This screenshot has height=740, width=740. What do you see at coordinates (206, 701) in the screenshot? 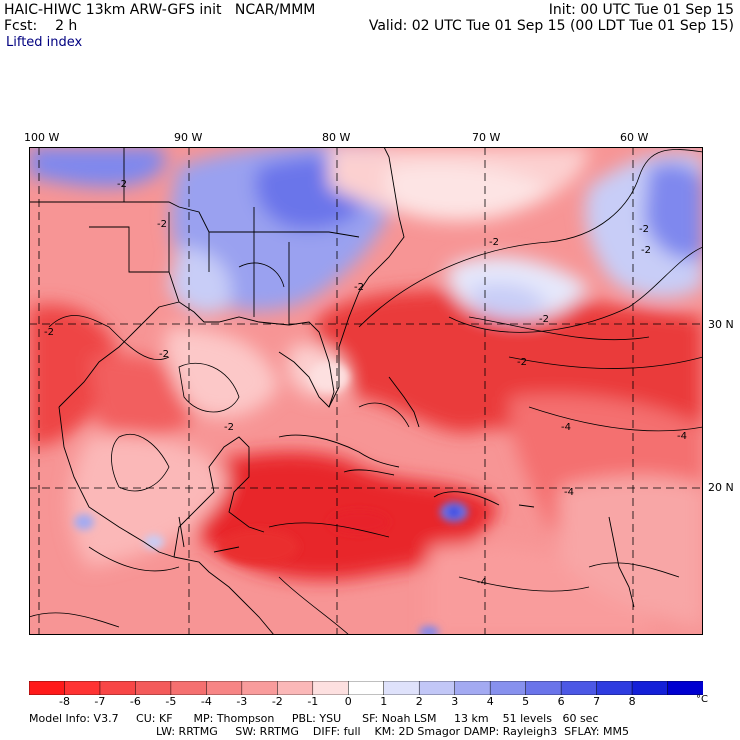
I see `colorbar-tick-label: -4` at bounding box center [206, 701].